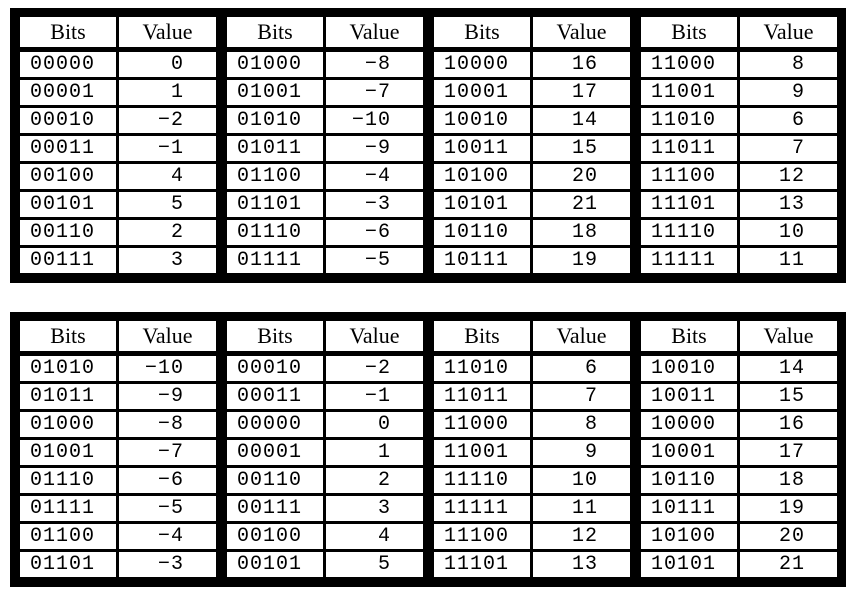  I want to click on bits-cell: 01010, so click(68, 368).